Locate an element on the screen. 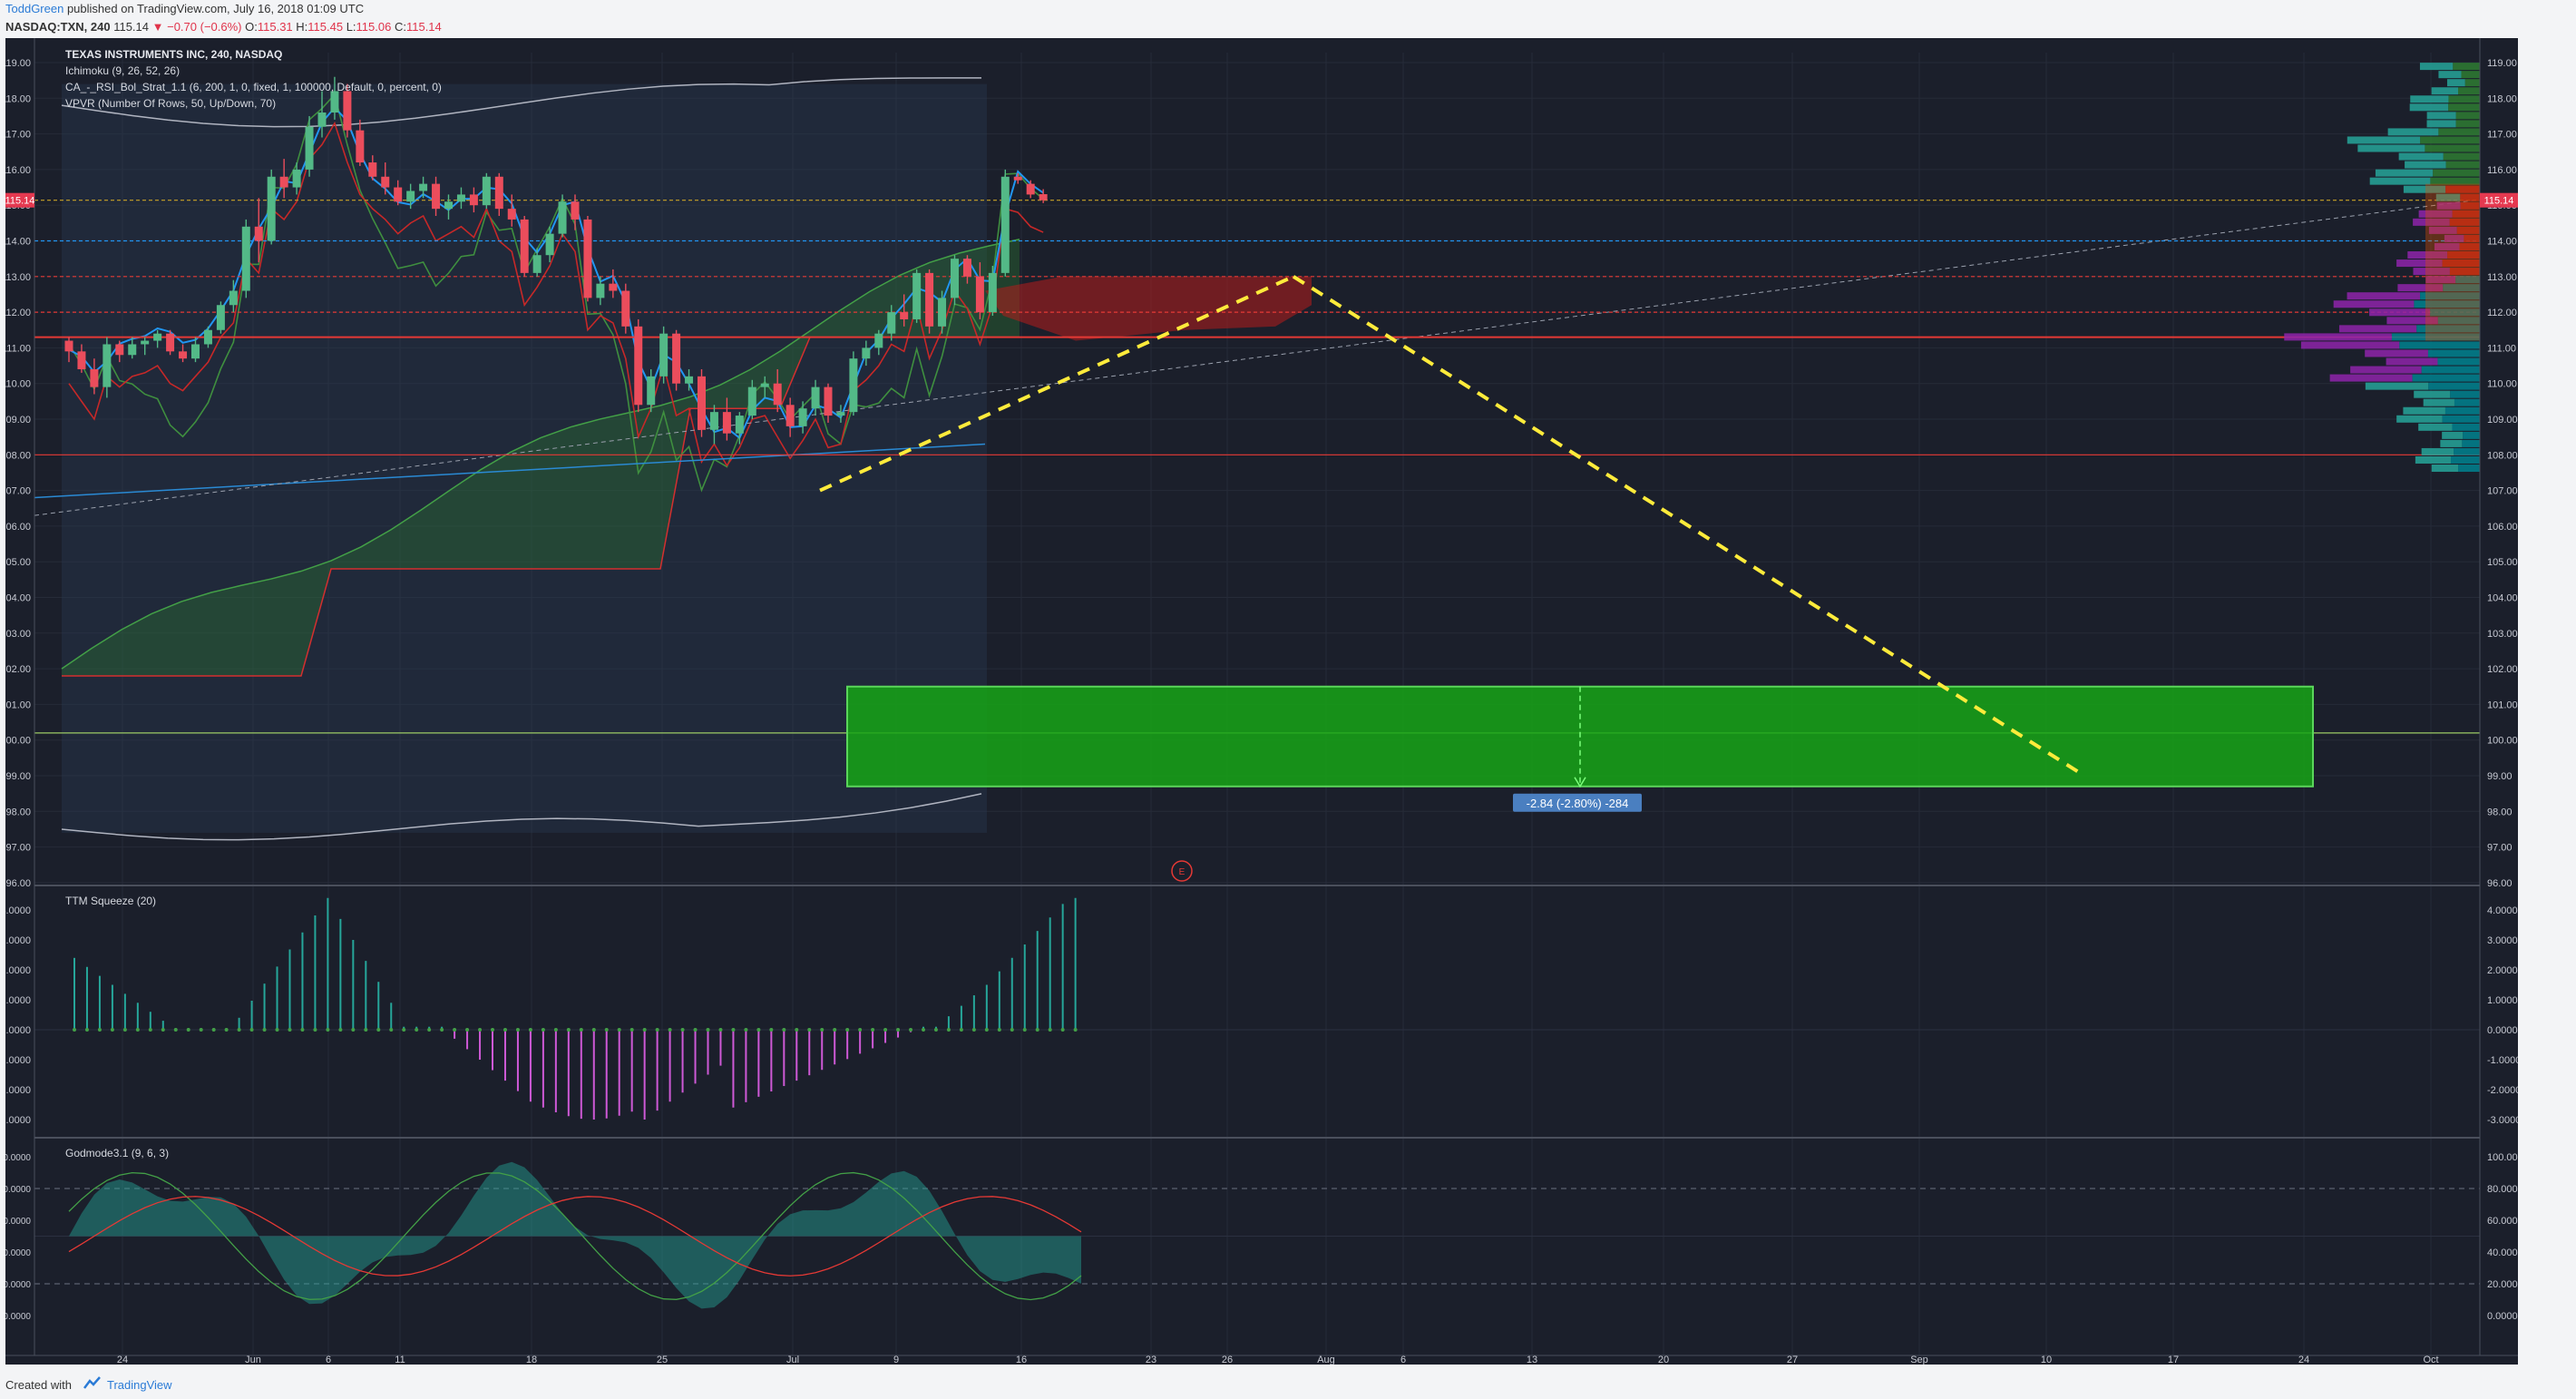 The height and width of the screenshot is (1399, 2576). open-label: O: is located at coordinates (251, 27).